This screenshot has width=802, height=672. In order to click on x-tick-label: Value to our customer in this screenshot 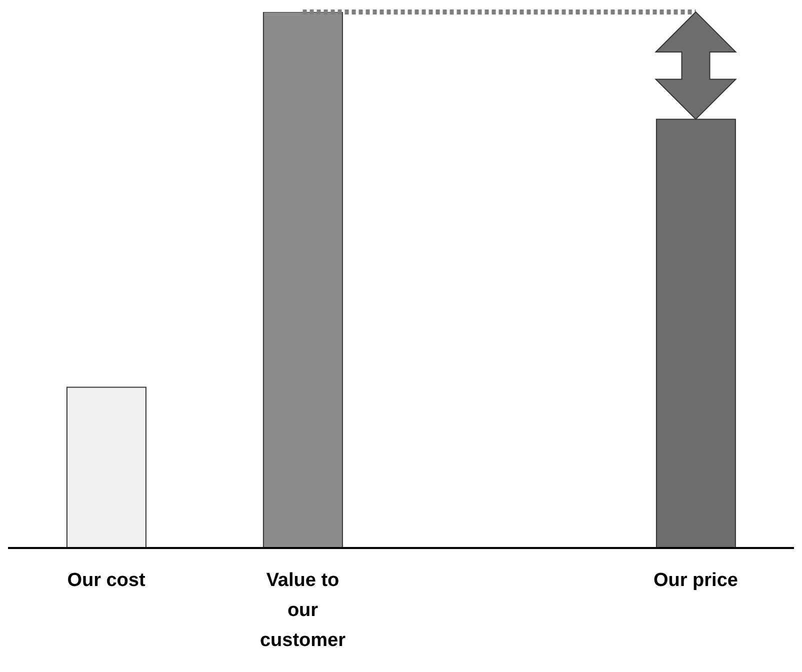, I will do `click(303, 610)`.